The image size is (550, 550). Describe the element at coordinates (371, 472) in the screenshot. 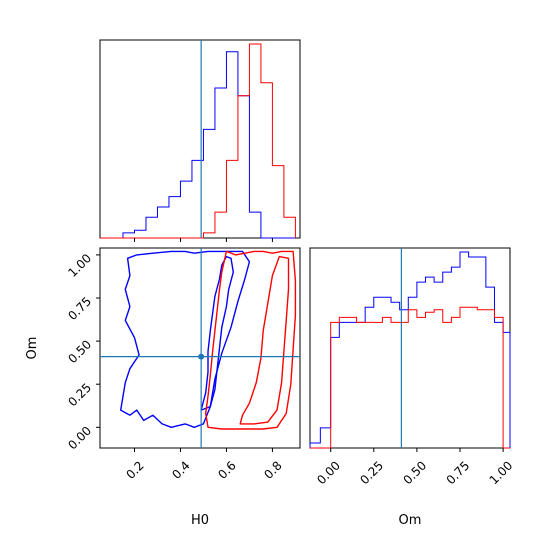

I see `hist-om-x-tick-label-1: 0.25` at that location.